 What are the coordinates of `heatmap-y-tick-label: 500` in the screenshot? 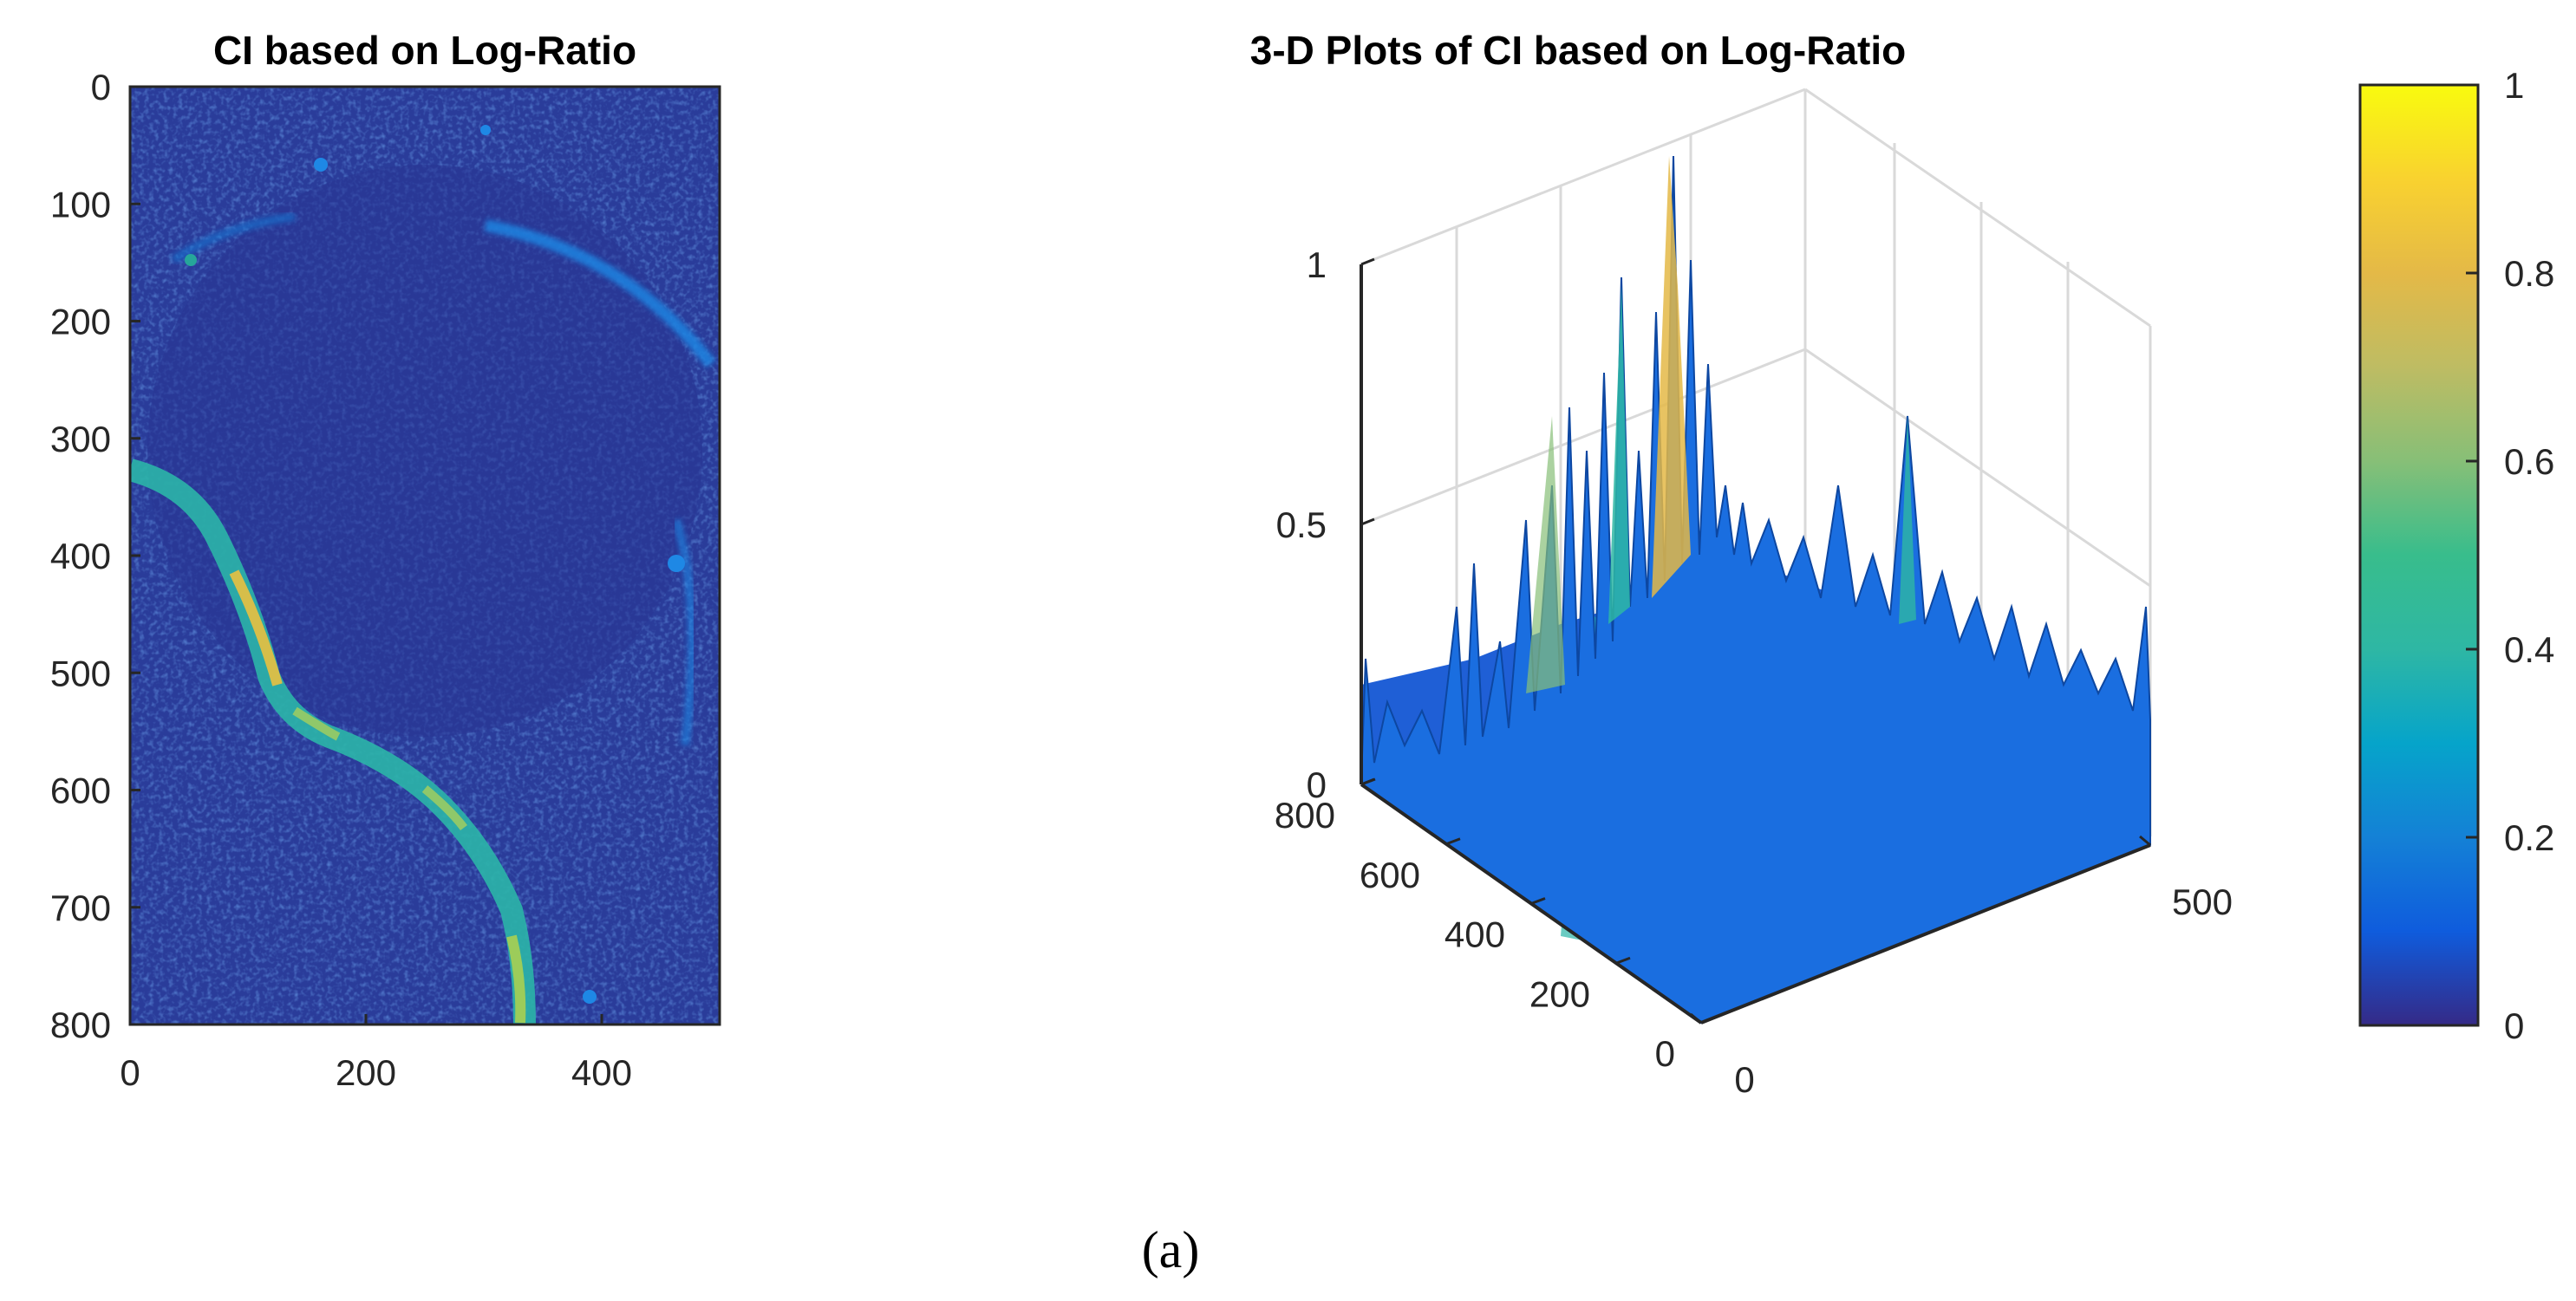 It's located at (81, 673).